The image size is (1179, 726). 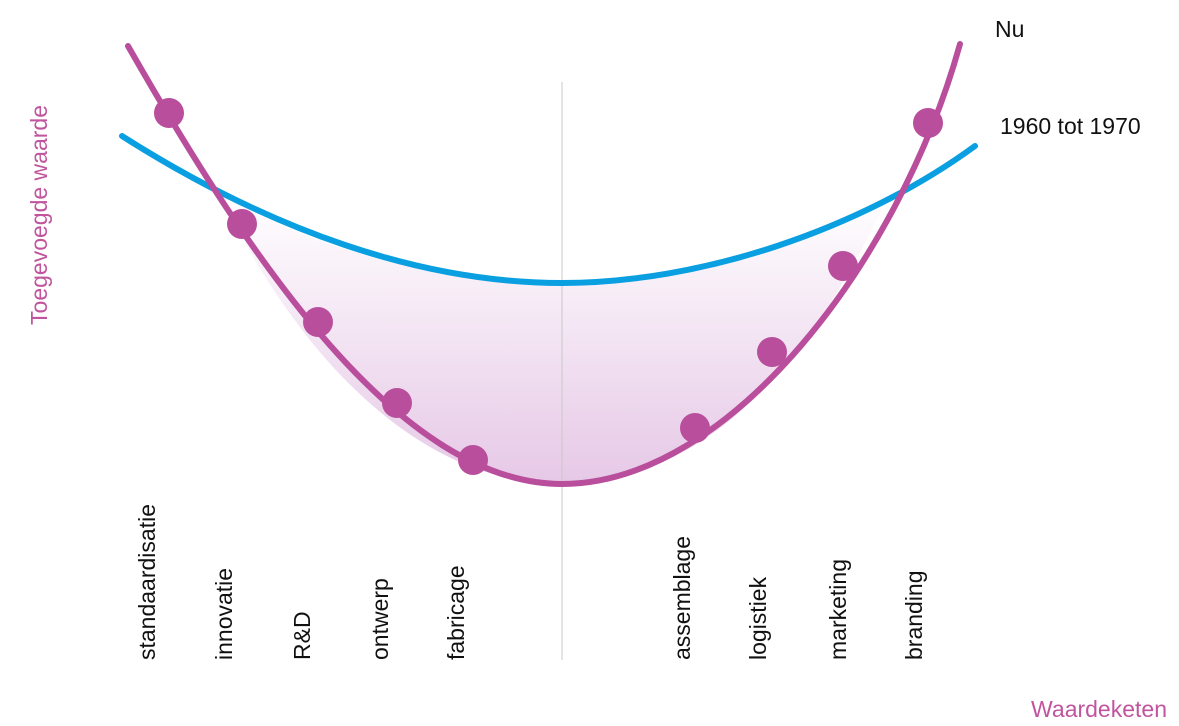 What do you see at coordinates (838, 609) in the screenshot?
I see `chain-label-marketing: marketing` at bounding box center [838, 609].